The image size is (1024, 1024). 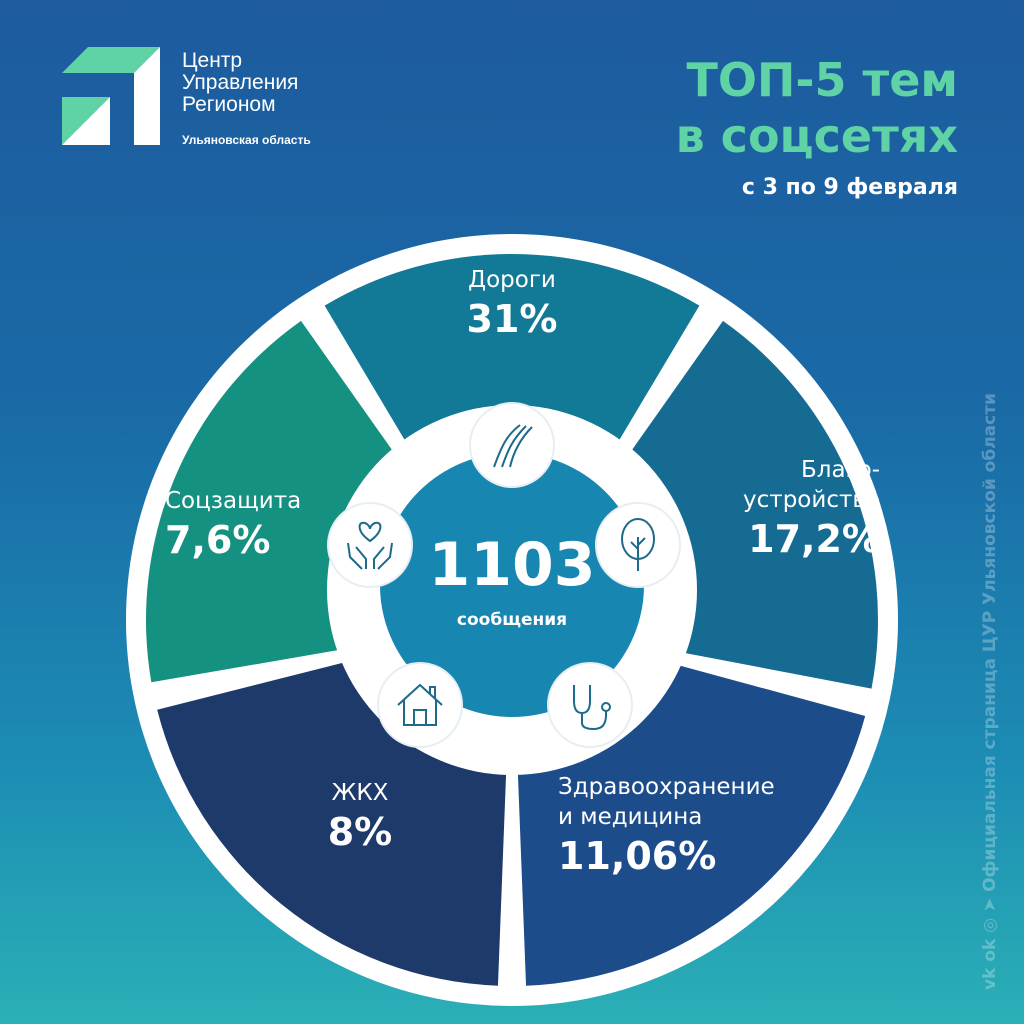 What do you see at coordinates (420, 705) in the screenshot?
I see `house-icon` at bounding box center [420, 705].